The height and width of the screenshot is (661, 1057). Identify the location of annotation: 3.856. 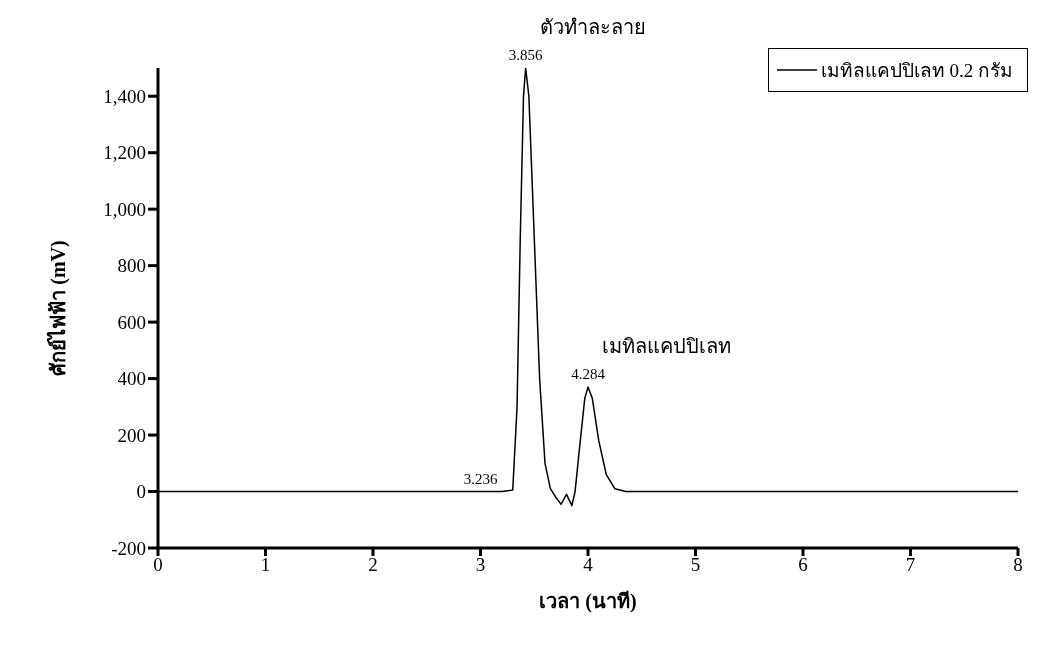
(526, 55).